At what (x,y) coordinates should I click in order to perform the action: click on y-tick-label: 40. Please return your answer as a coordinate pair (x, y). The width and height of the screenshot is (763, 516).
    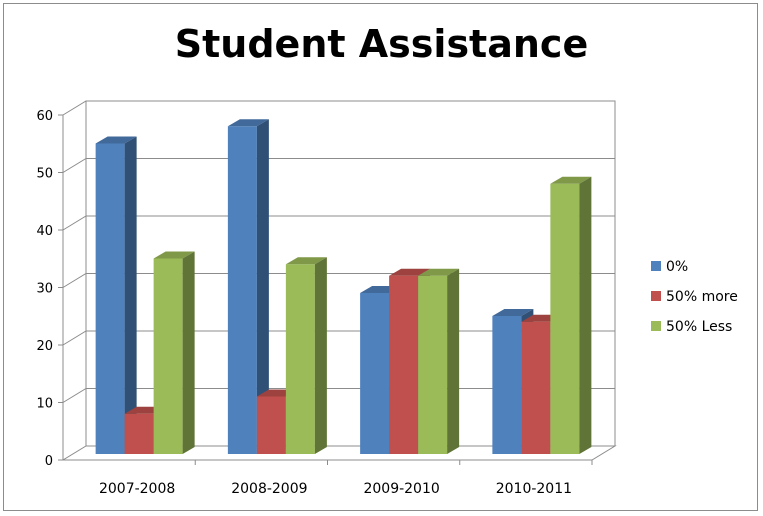
    Looking at the image, I should click on (44, 231).